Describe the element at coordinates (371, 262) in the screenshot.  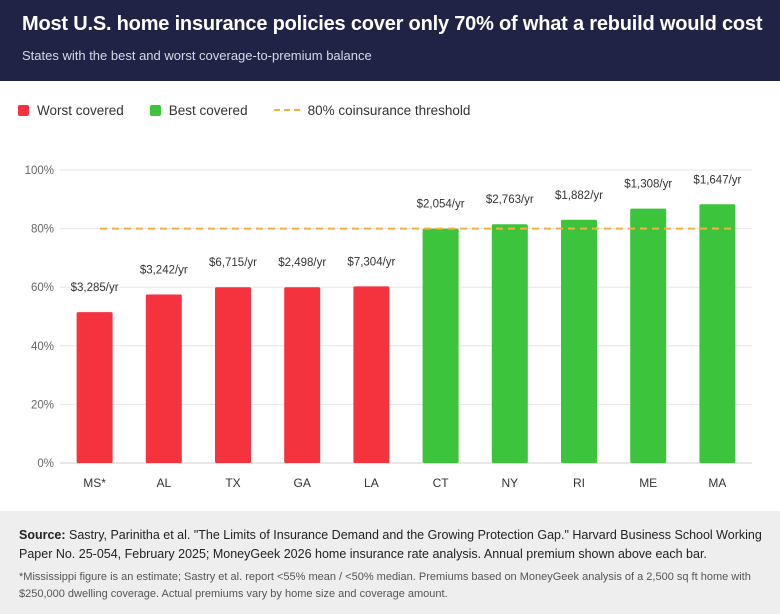
I see `bar-data-label: $7,304/yr` at that location.